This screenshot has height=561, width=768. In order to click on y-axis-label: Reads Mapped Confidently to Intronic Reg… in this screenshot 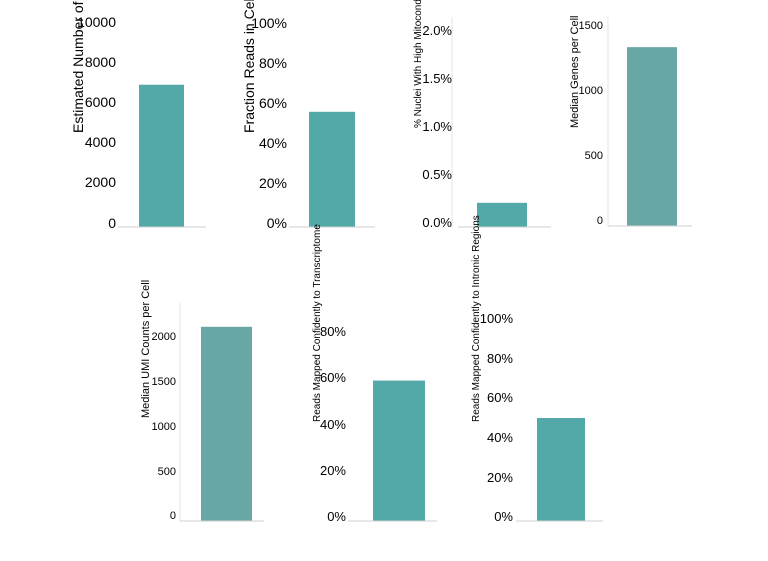, I will do `click(476, 318)`.